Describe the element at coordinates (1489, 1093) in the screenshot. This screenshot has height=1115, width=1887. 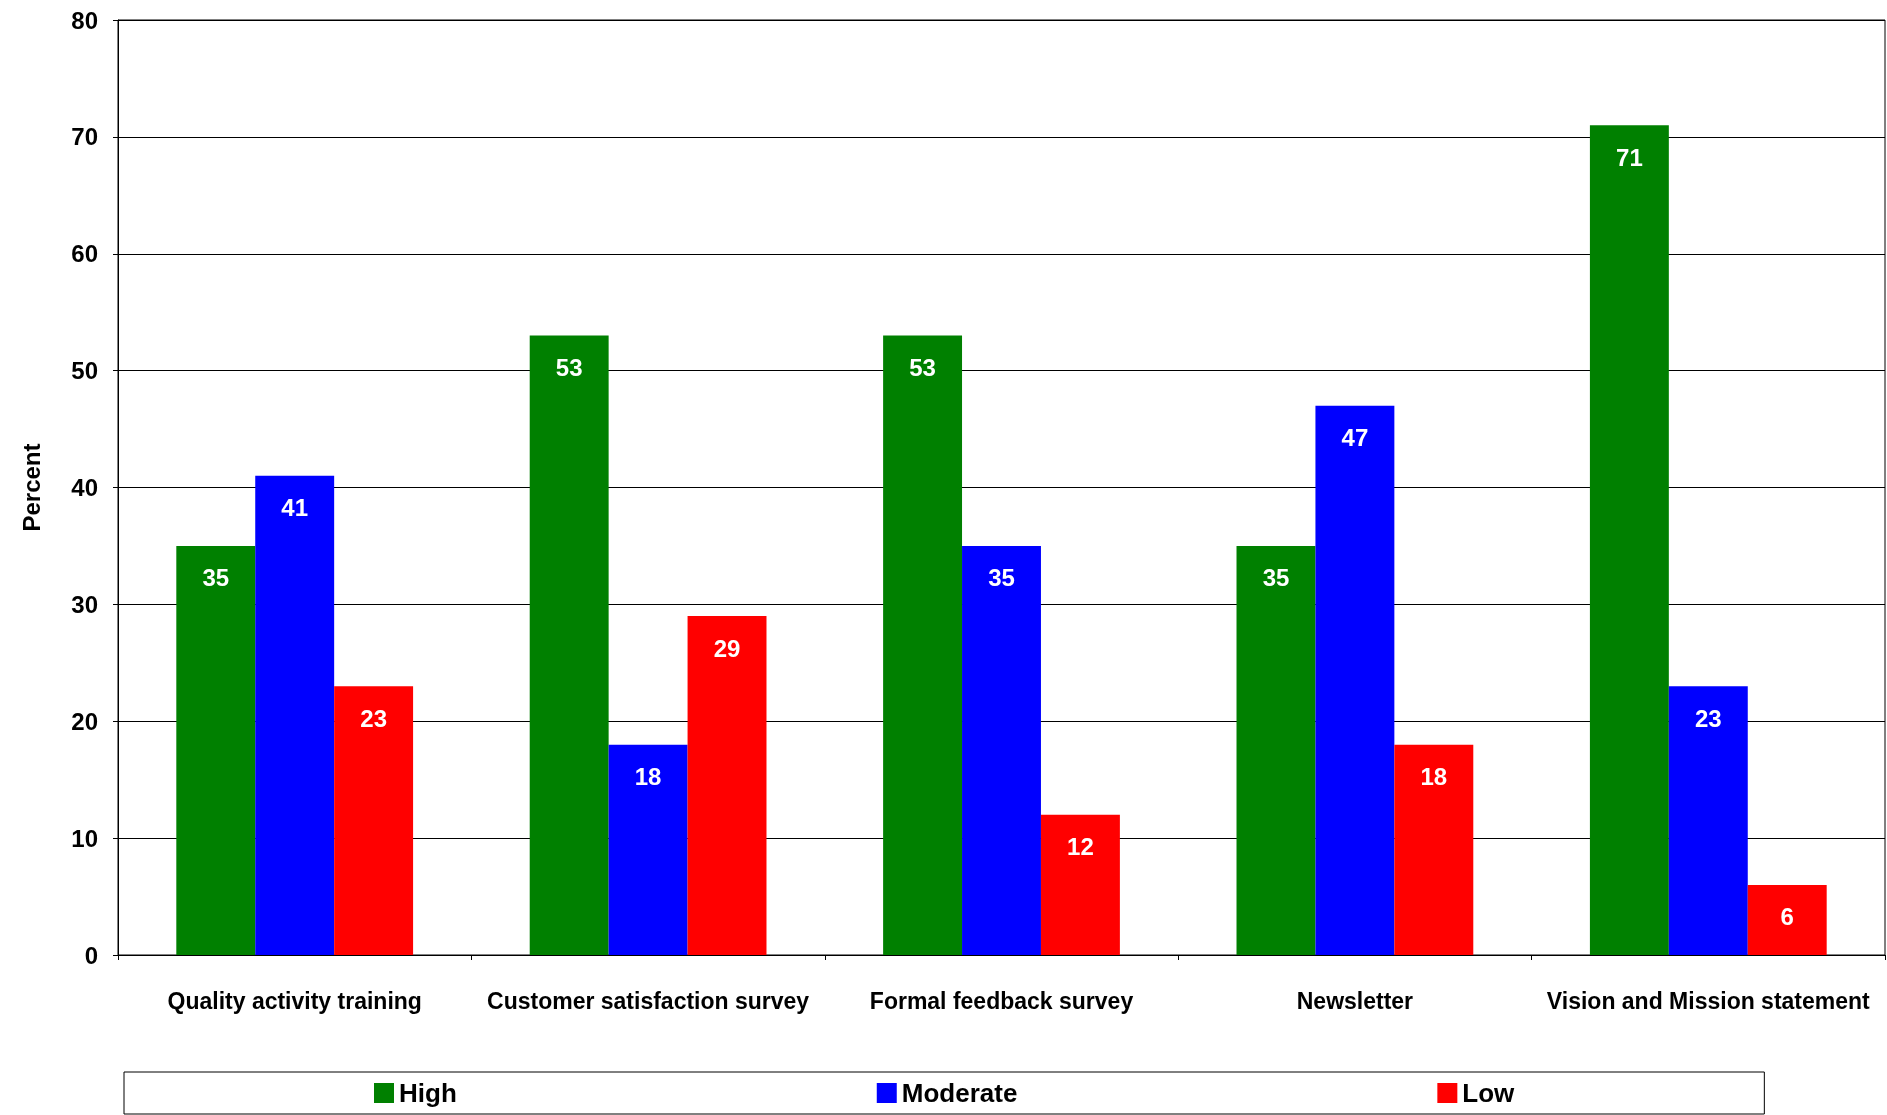
I see `legend-label: Low` at that location.